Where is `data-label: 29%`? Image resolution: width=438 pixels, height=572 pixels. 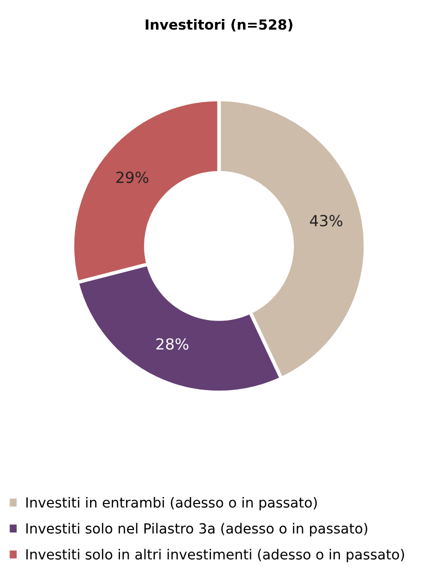
data-label: 29% is located at coordinates (132, 178).